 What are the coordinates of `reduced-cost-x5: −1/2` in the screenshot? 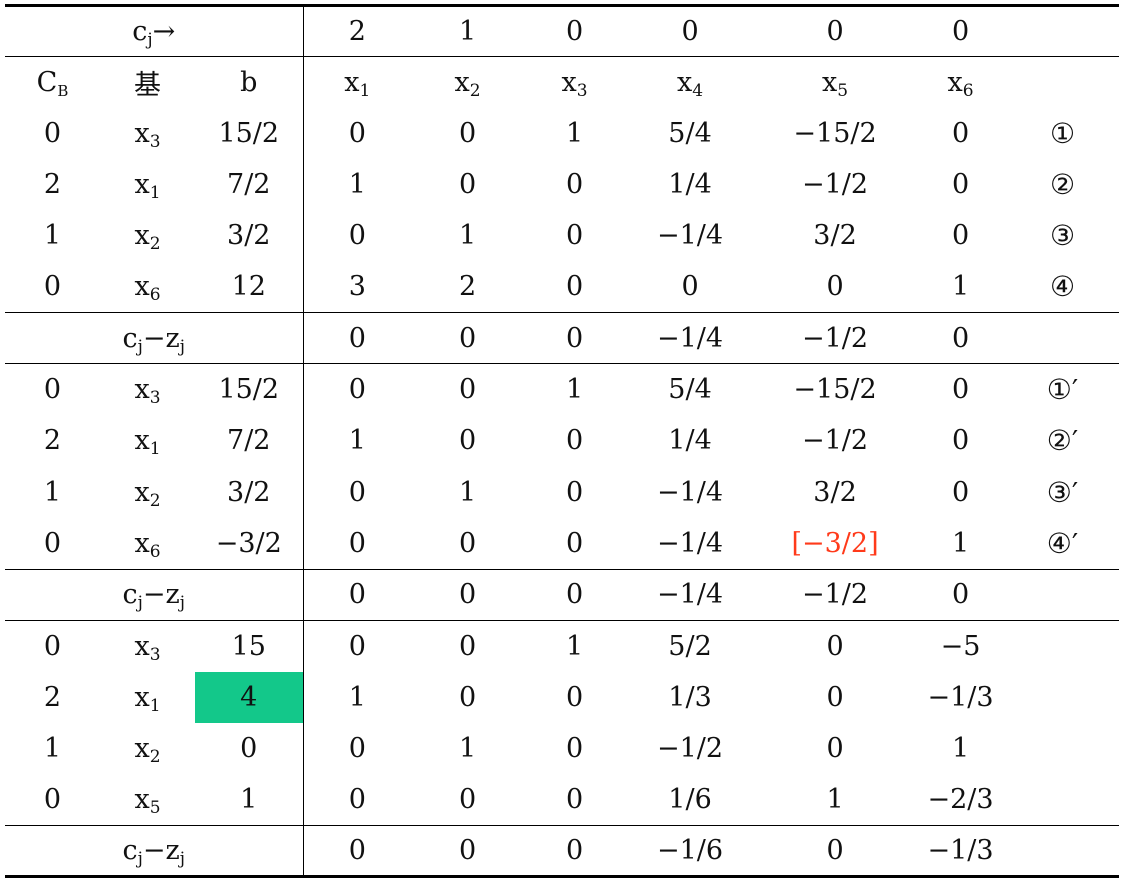 It's located at (835, 338).